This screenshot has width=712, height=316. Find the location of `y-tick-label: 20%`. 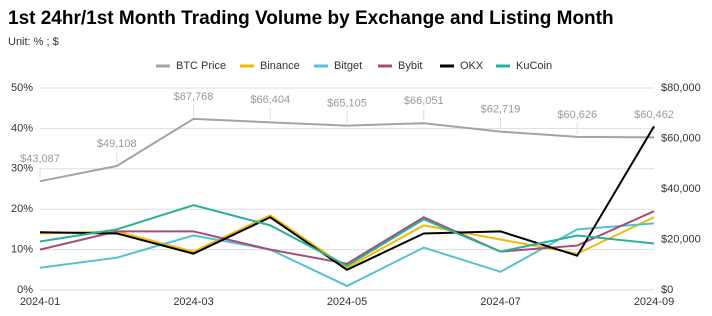

y-tick-label: 20% is located at coordinates (22, 209).